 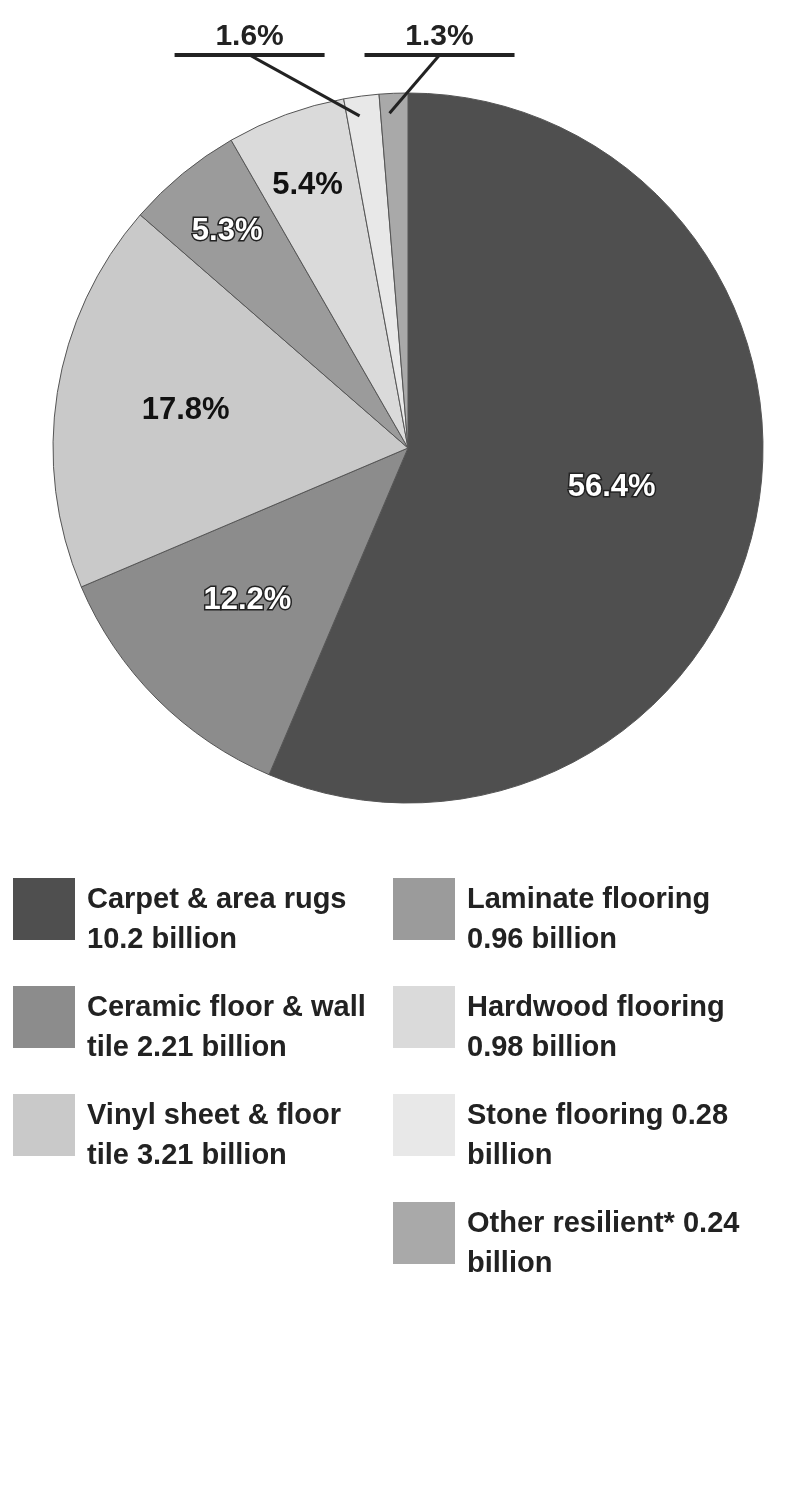 I want to click on data-label: 17.8%, so click(x=185, y=409).